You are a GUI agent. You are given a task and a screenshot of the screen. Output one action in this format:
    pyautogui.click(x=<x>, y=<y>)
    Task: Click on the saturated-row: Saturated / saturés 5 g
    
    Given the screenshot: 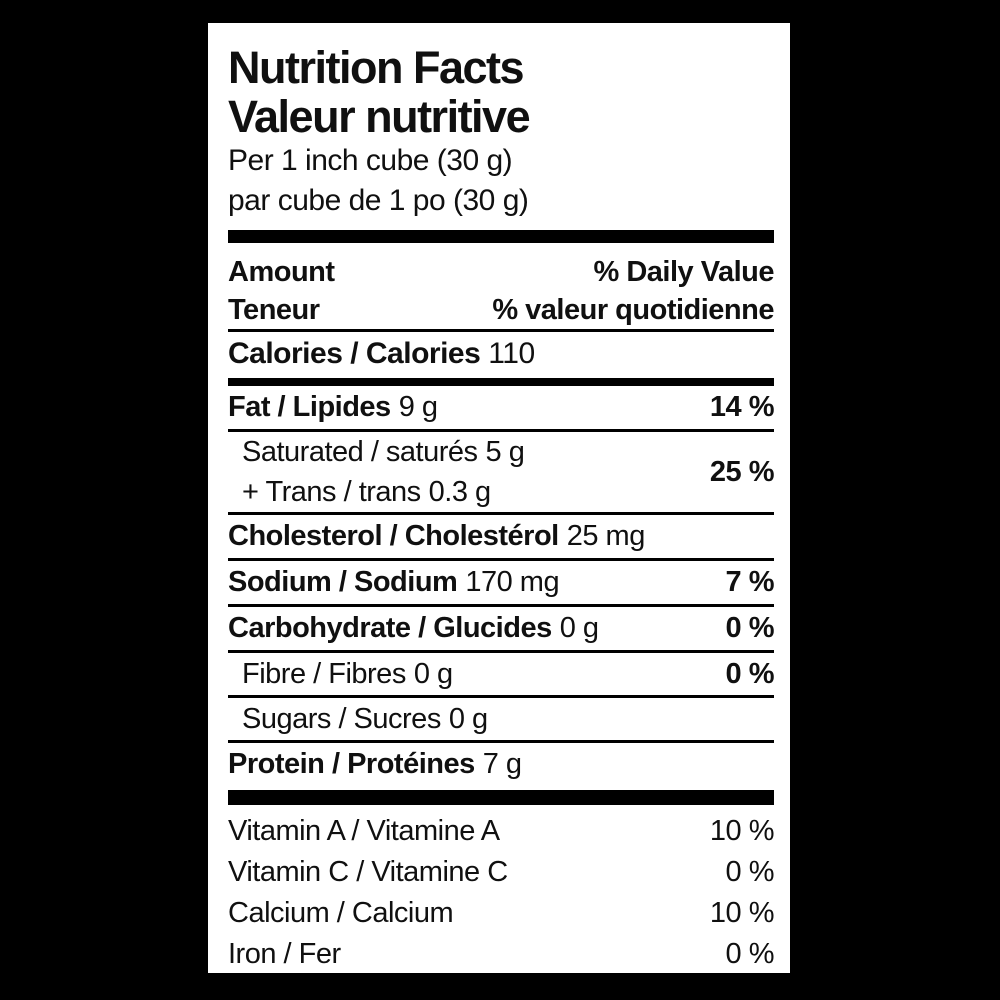 What is the action you would take?
    pyautogui.click(x=376, y=452)
    